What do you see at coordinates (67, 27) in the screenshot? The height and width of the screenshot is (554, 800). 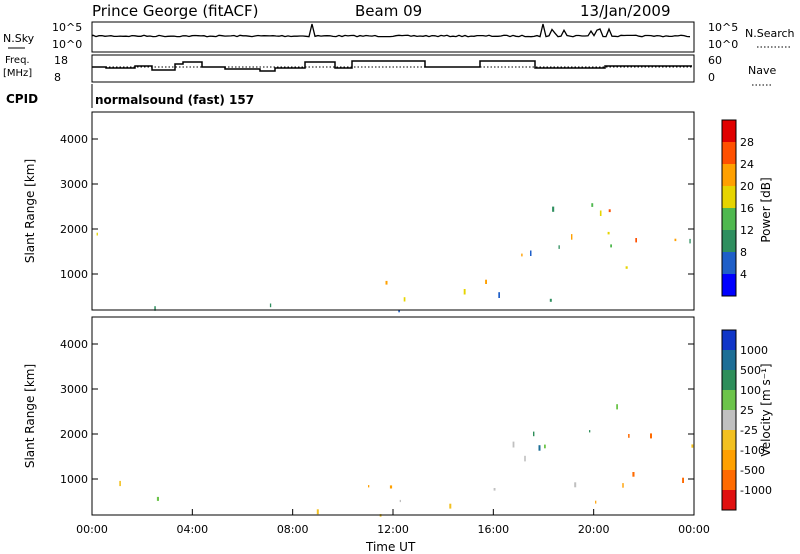 I see `noise-left-tick-top: 10^5` at bounding box center [67, 27].